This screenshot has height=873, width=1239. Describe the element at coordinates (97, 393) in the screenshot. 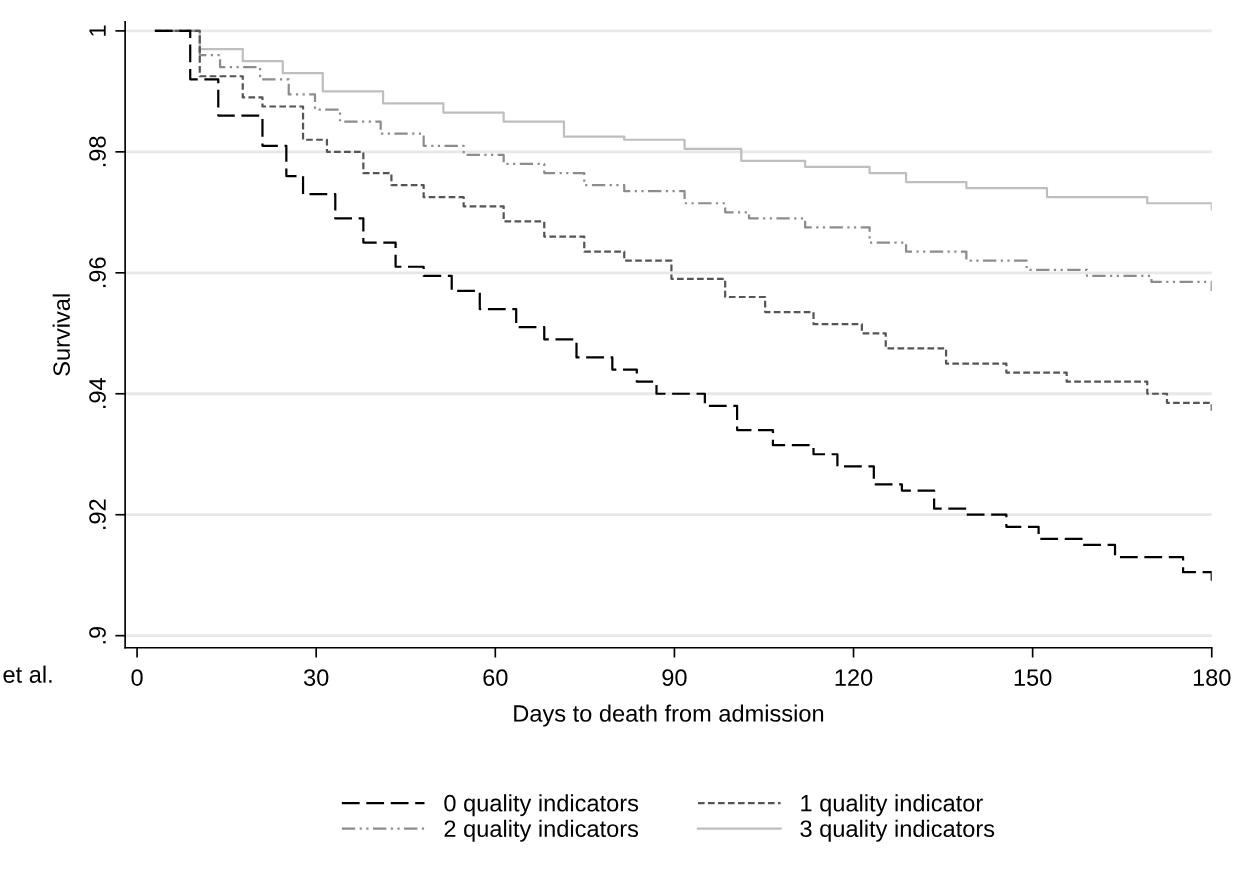

I see `y-tick-label: .94` at that location.